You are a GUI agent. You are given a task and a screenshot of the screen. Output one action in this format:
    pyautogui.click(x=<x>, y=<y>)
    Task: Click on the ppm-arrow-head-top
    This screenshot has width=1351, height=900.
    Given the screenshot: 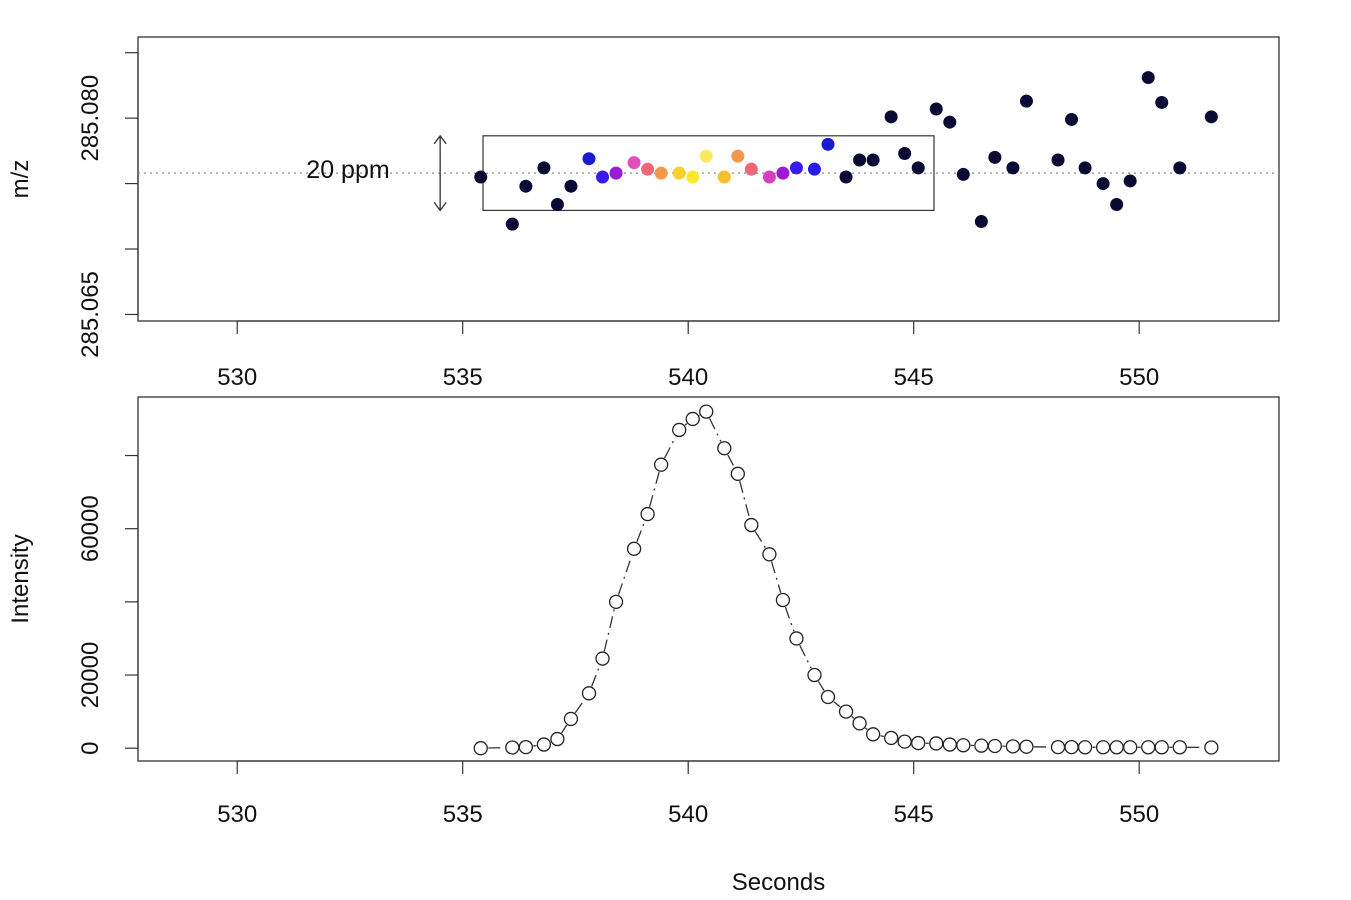 What is the action you would take?
    pyautogui.click(x=440, y=139)
    